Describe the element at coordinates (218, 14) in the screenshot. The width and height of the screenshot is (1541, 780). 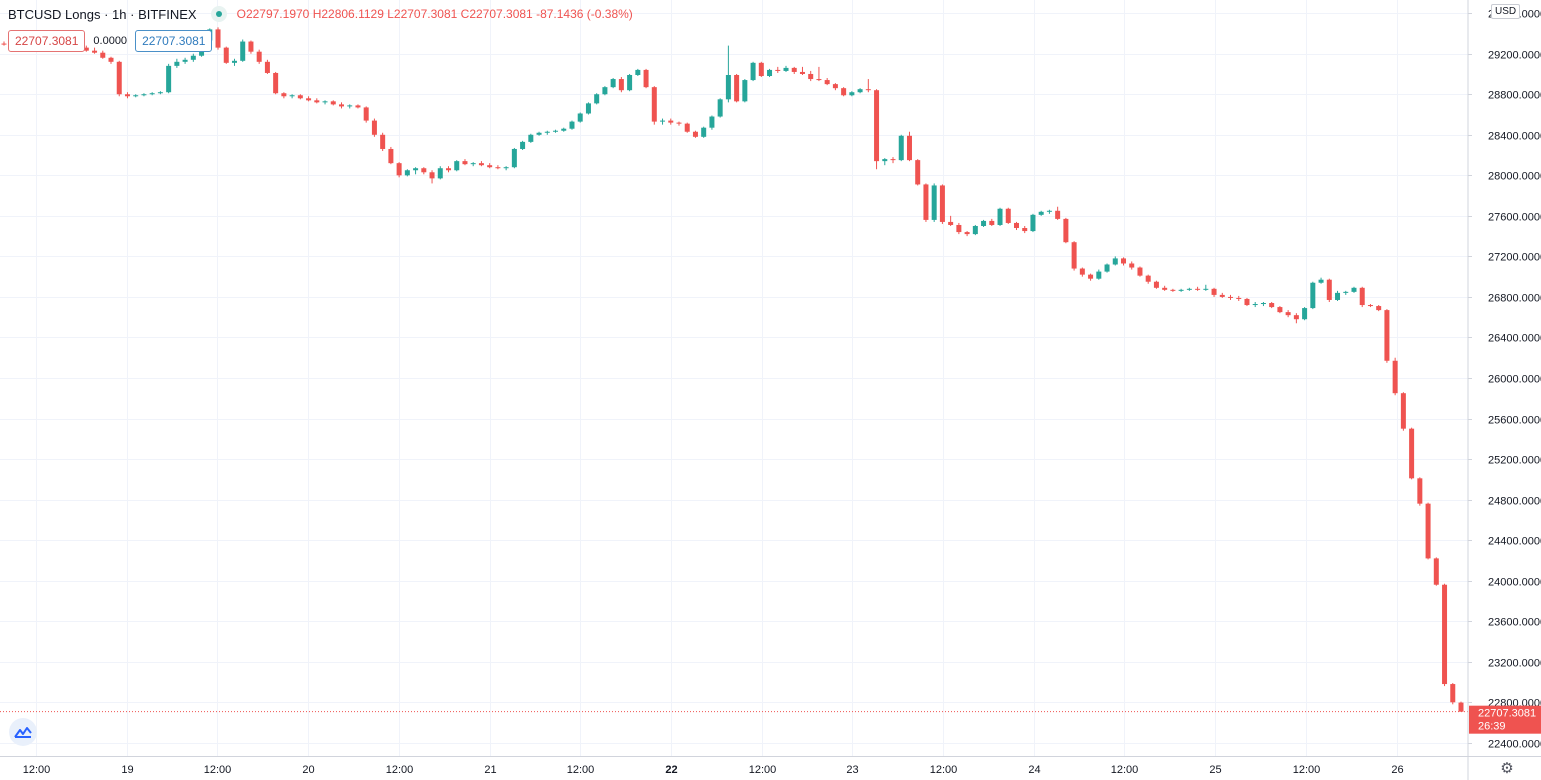
I see `market-status-icon` at that location.